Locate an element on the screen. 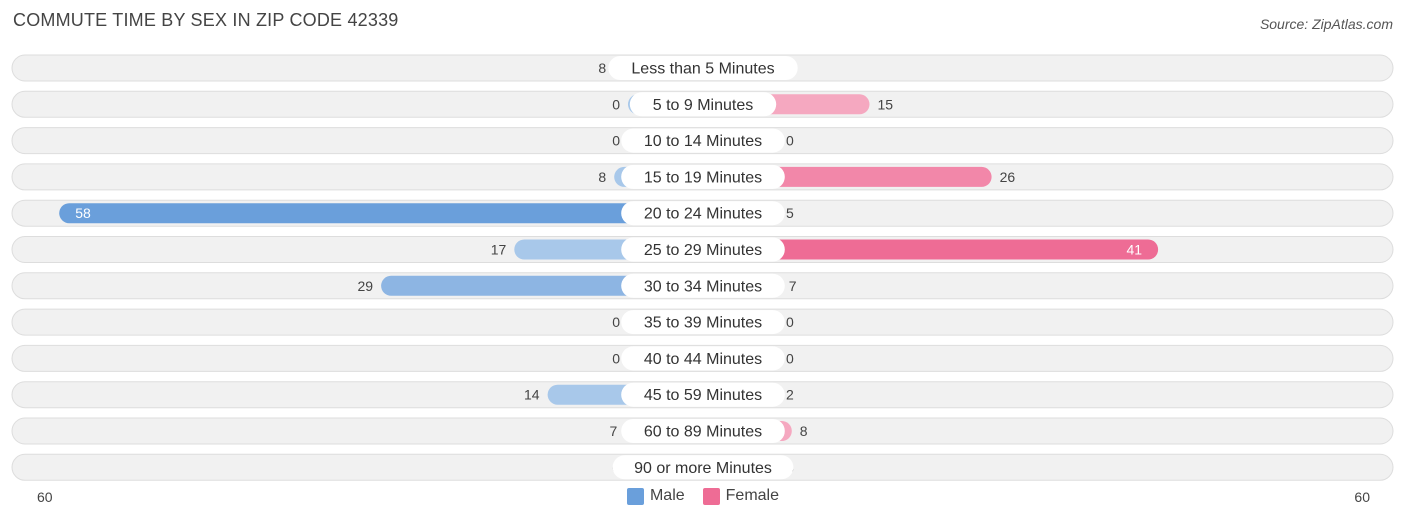  legend-item-male: Male is located at coordinates (655, 496).